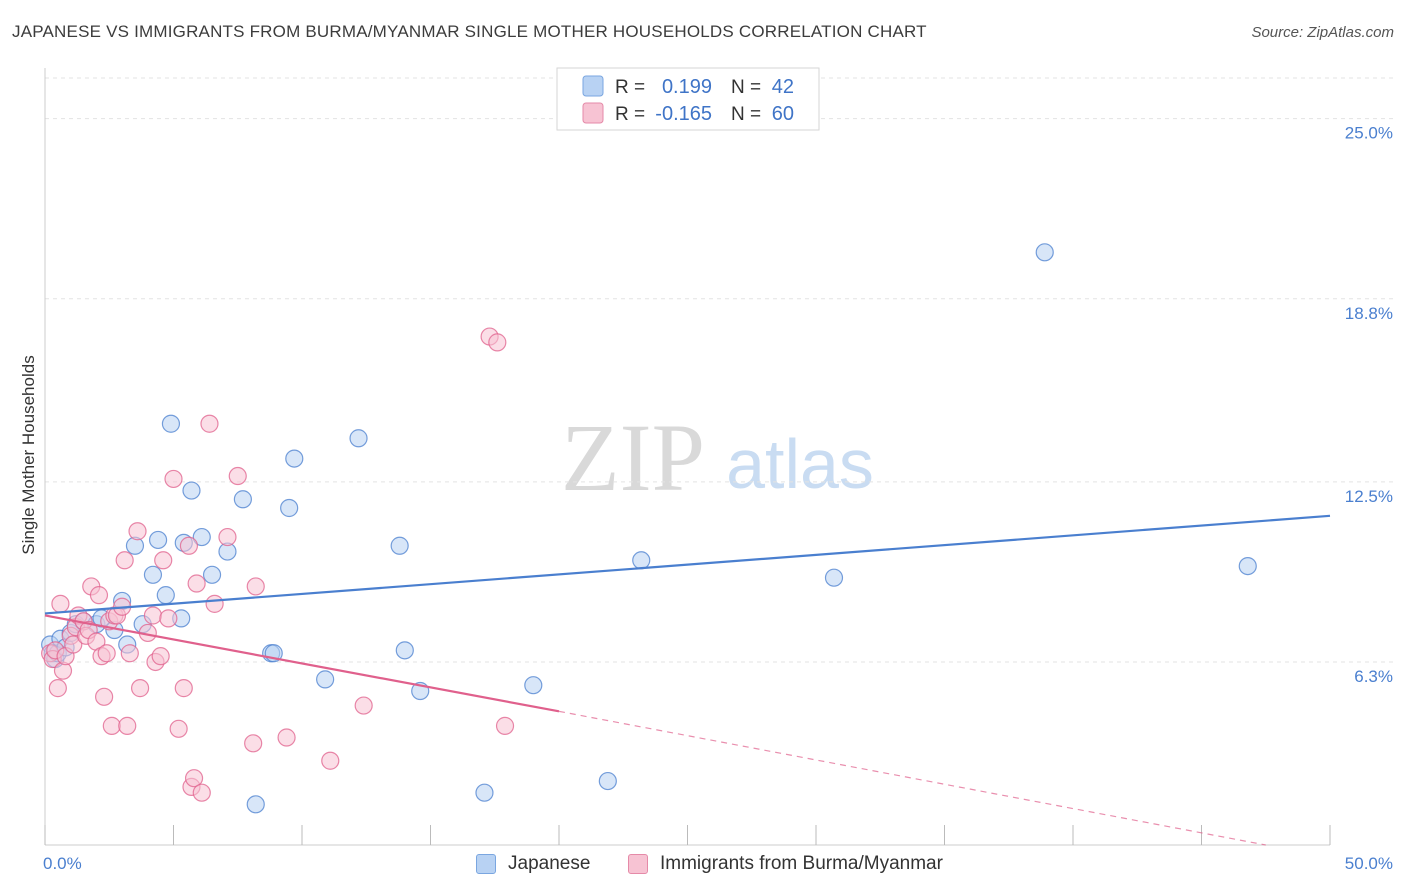 The width and height of the screenshot is (1406, 892). What do you see at coordinates (801, 863) in the screenshot?
I see `legend-label-burma: Immigrants from Burma/Myanmar` at bounding box center [801, 863].